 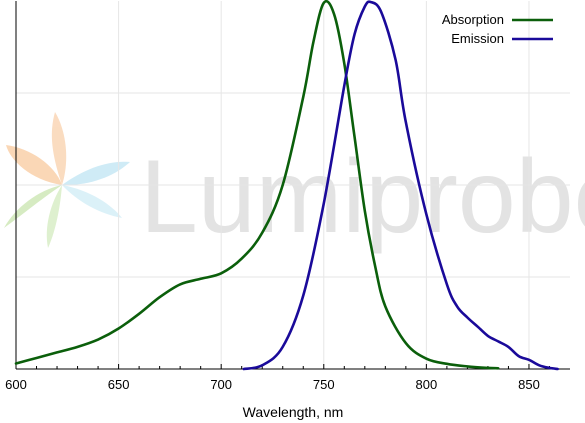 I want to click on x-tick-labels: 600 650 700 750 800 850, so click(x=272, y=384).